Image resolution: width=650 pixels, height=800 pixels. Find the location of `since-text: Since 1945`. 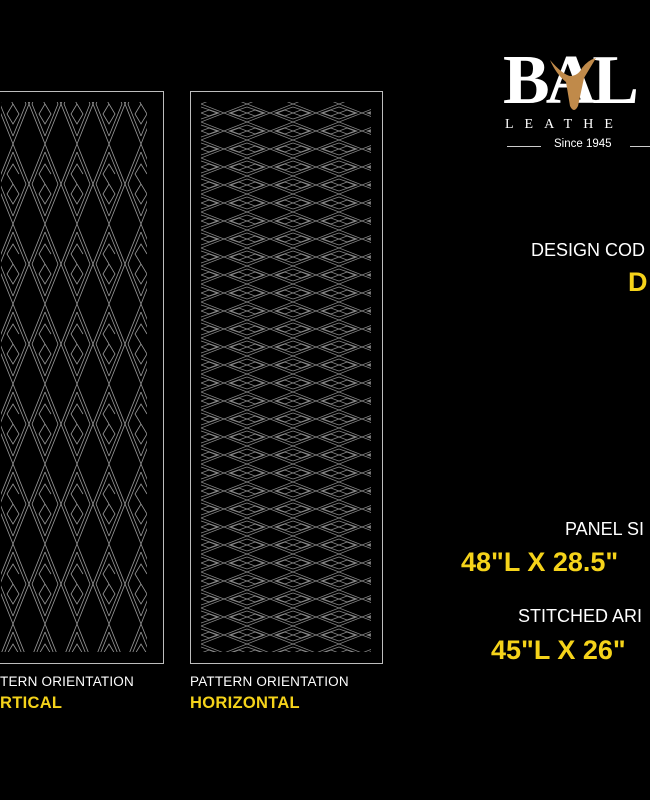

since-text: Since 1945 is located at coordinates (583, 144).